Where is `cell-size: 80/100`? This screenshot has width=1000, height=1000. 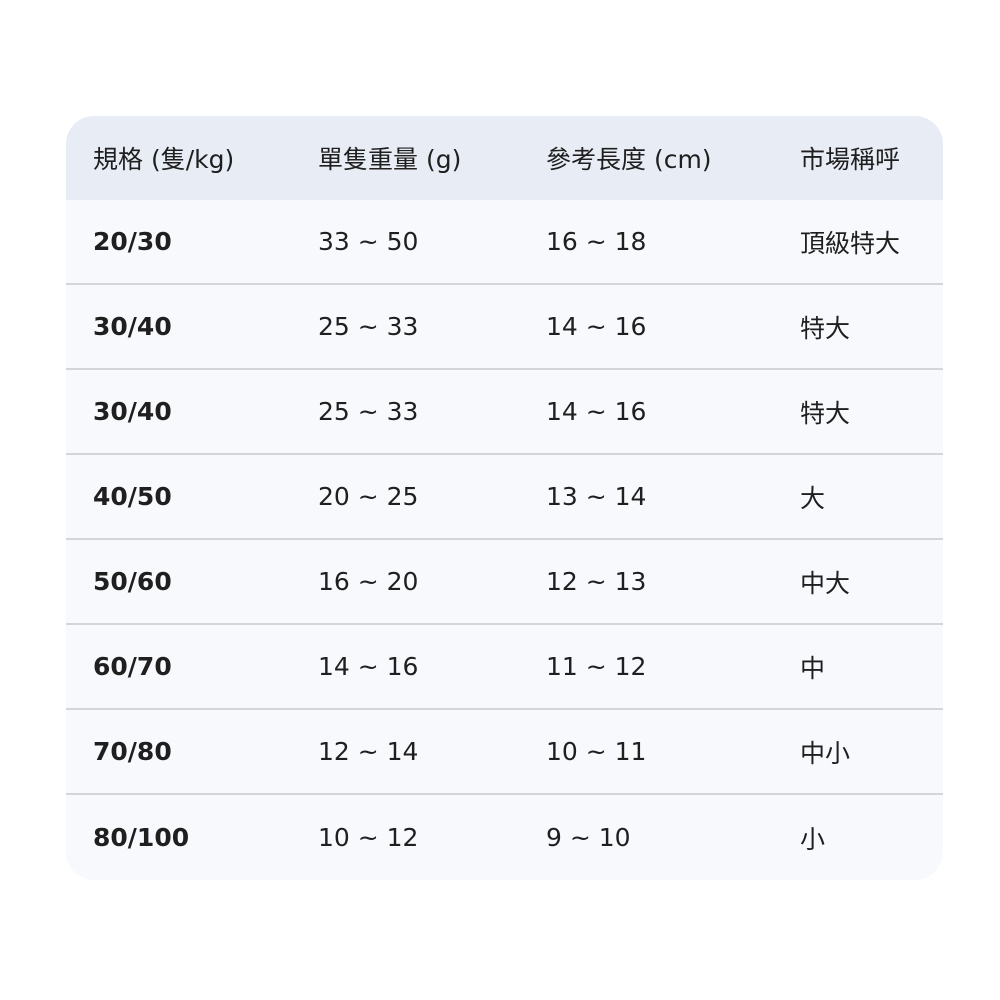 cell-size: 80/100 is located at coordinates (141, 837).